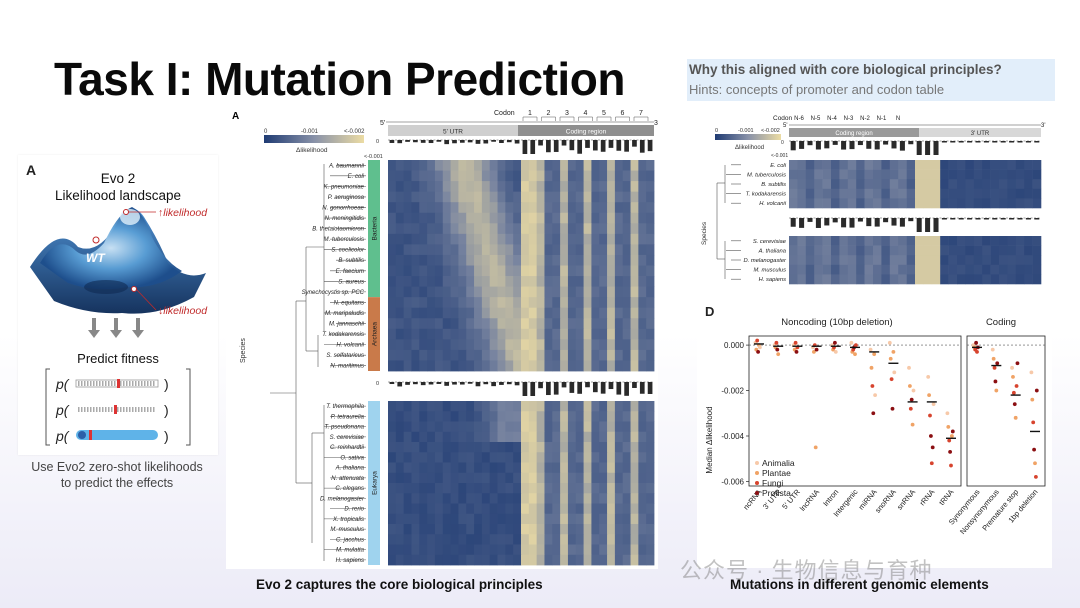 The image size is (1080, 608). Describe the element at coordinates (116, 328) in the screenshot. I see `arrow-icons` at that location.